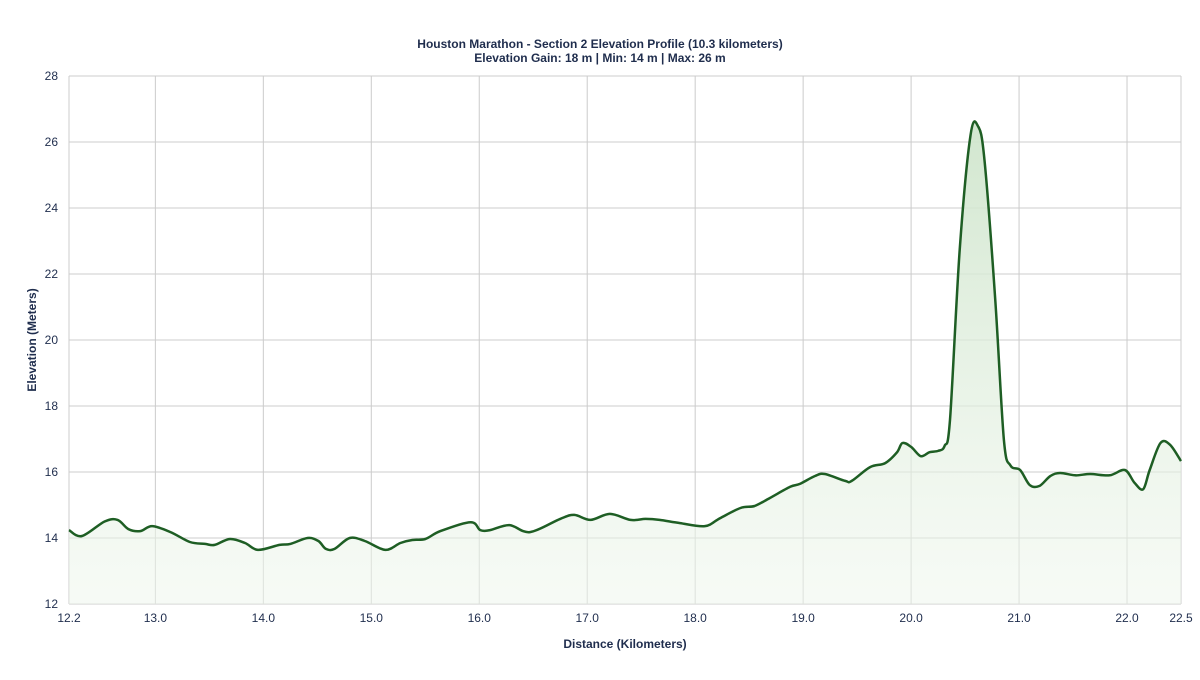 This screenshot has width=1200, height=680. I want to click on y-tick-label: 28, so click(52, 76).